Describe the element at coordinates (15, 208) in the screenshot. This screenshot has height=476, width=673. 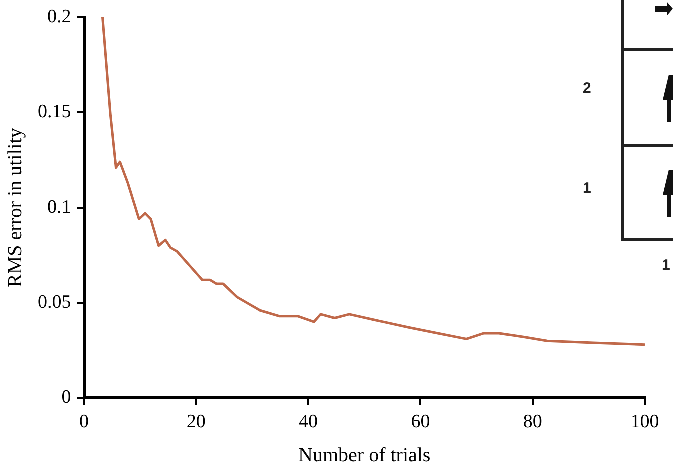
I see `y-axis-title: RMS error in utility` at that location.